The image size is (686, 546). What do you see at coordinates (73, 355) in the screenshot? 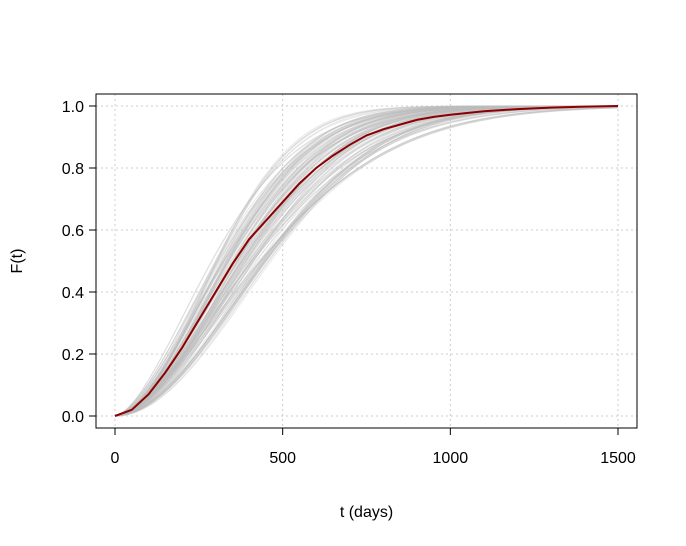
I see `y-tick-label: 0.2` at bounding box center [73, 355].